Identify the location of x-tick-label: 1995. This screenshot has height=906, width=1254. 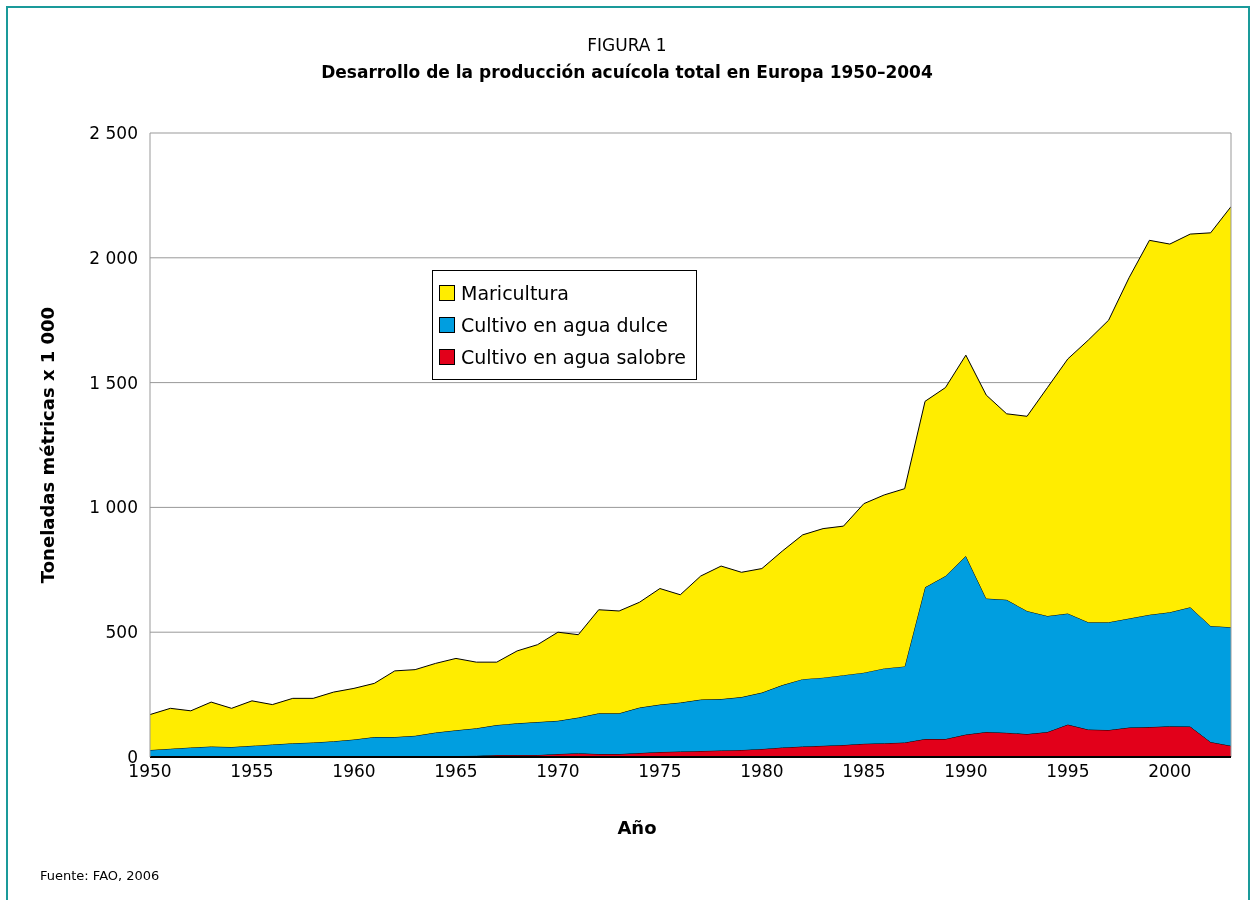
(1068, 771).